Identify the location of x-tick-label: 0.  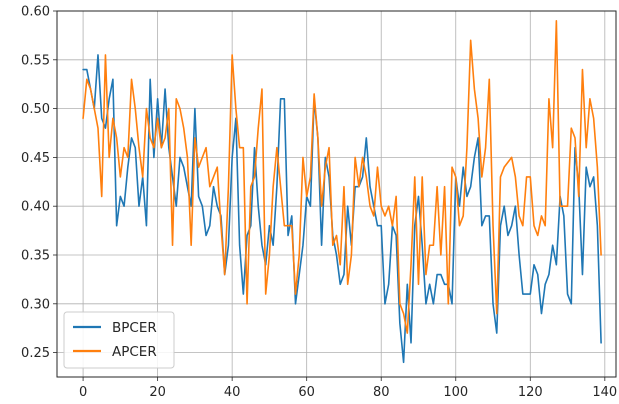
(83, 392).